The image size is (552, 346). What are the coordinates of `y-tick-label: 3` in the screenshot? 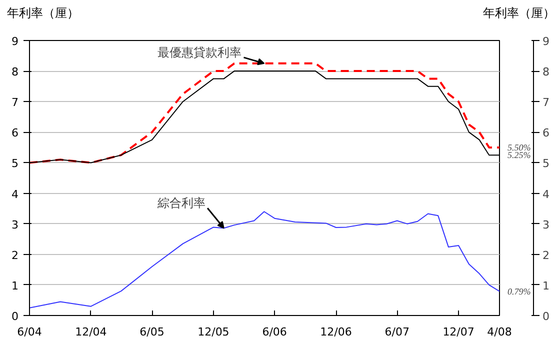 It's located at (15, 225).